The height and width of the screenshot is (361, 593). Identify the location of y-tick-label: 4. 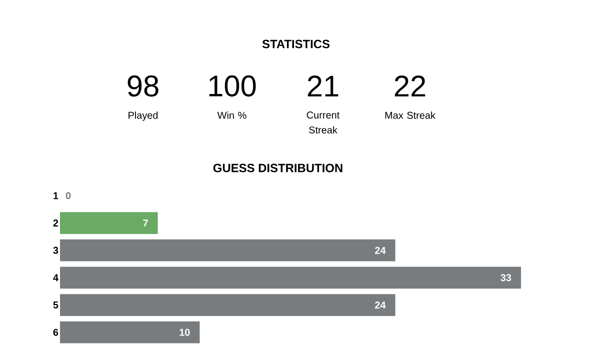
(55, 278).